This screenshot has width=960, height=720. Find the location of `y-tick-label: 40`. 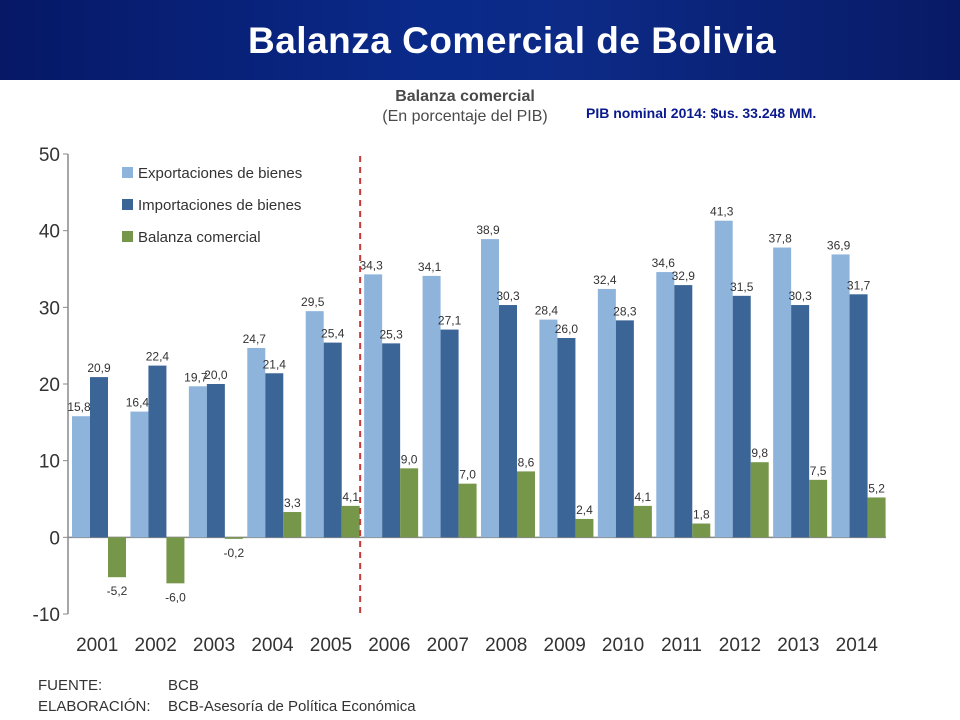

y-tick-label: 40 is located at coordinates (49, 232).